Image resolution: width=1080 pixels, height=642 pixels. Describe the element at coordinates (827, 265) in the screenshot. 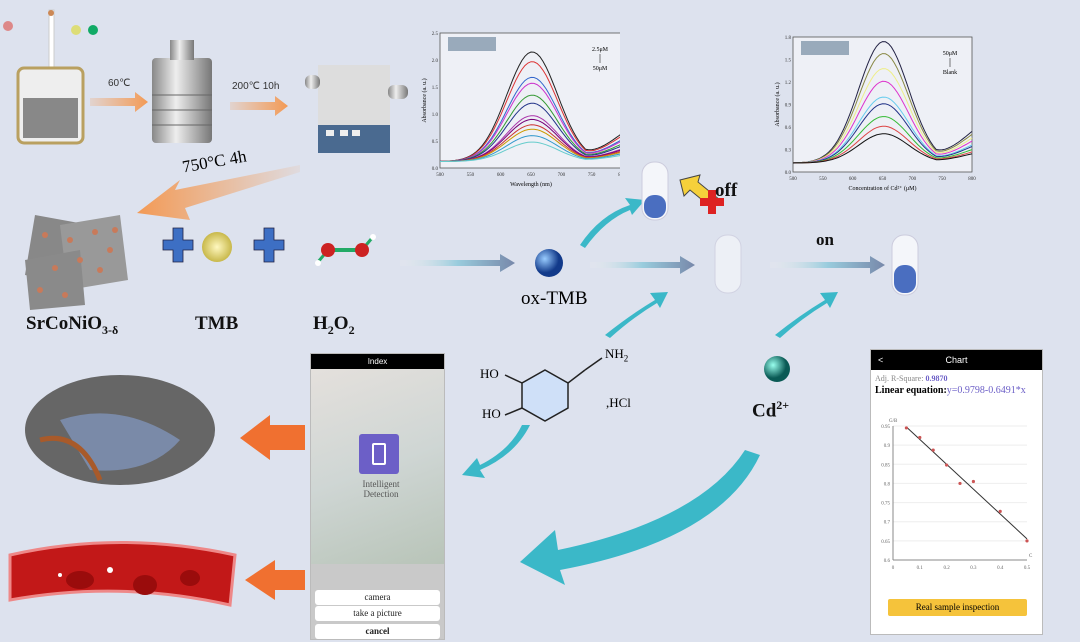

I see `arrow-on` at that location.